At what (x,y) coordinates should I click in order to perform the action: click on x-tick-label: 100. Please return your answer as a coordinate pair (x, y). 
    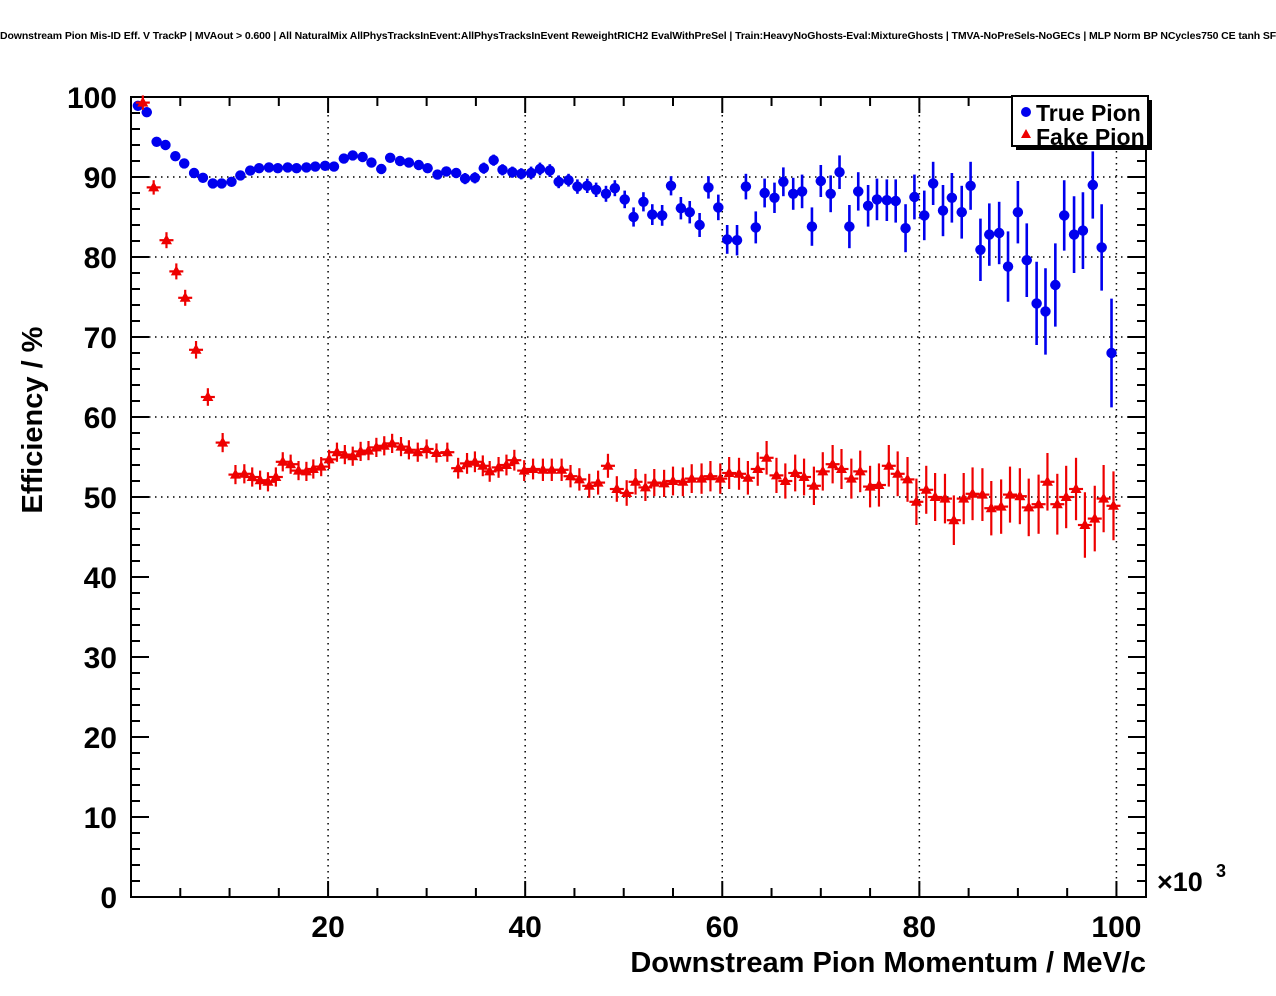
    Looking at the image, I should click on (1116, 927).